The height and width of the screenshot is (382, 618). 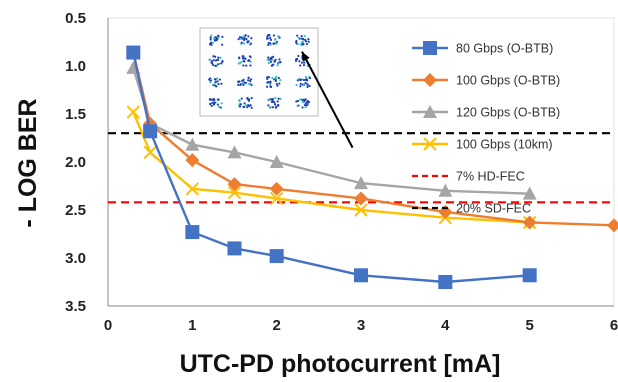 What do you see at coordinates (327, 100) in the screenshot?
I see `inset-arrow` at bounding box center [327, 100].